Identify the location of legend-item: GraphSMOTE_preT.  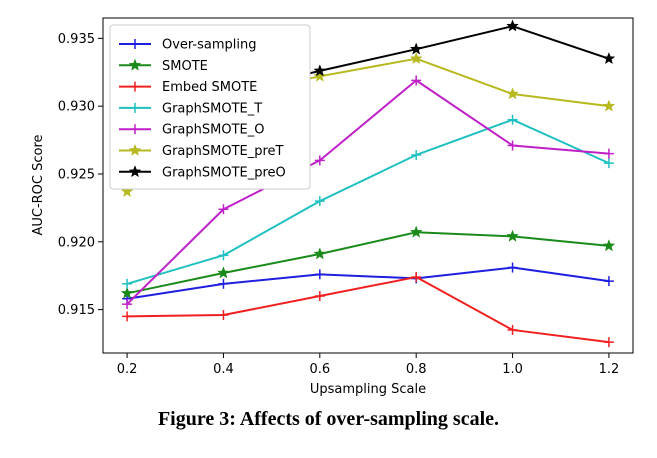
(201, 151).